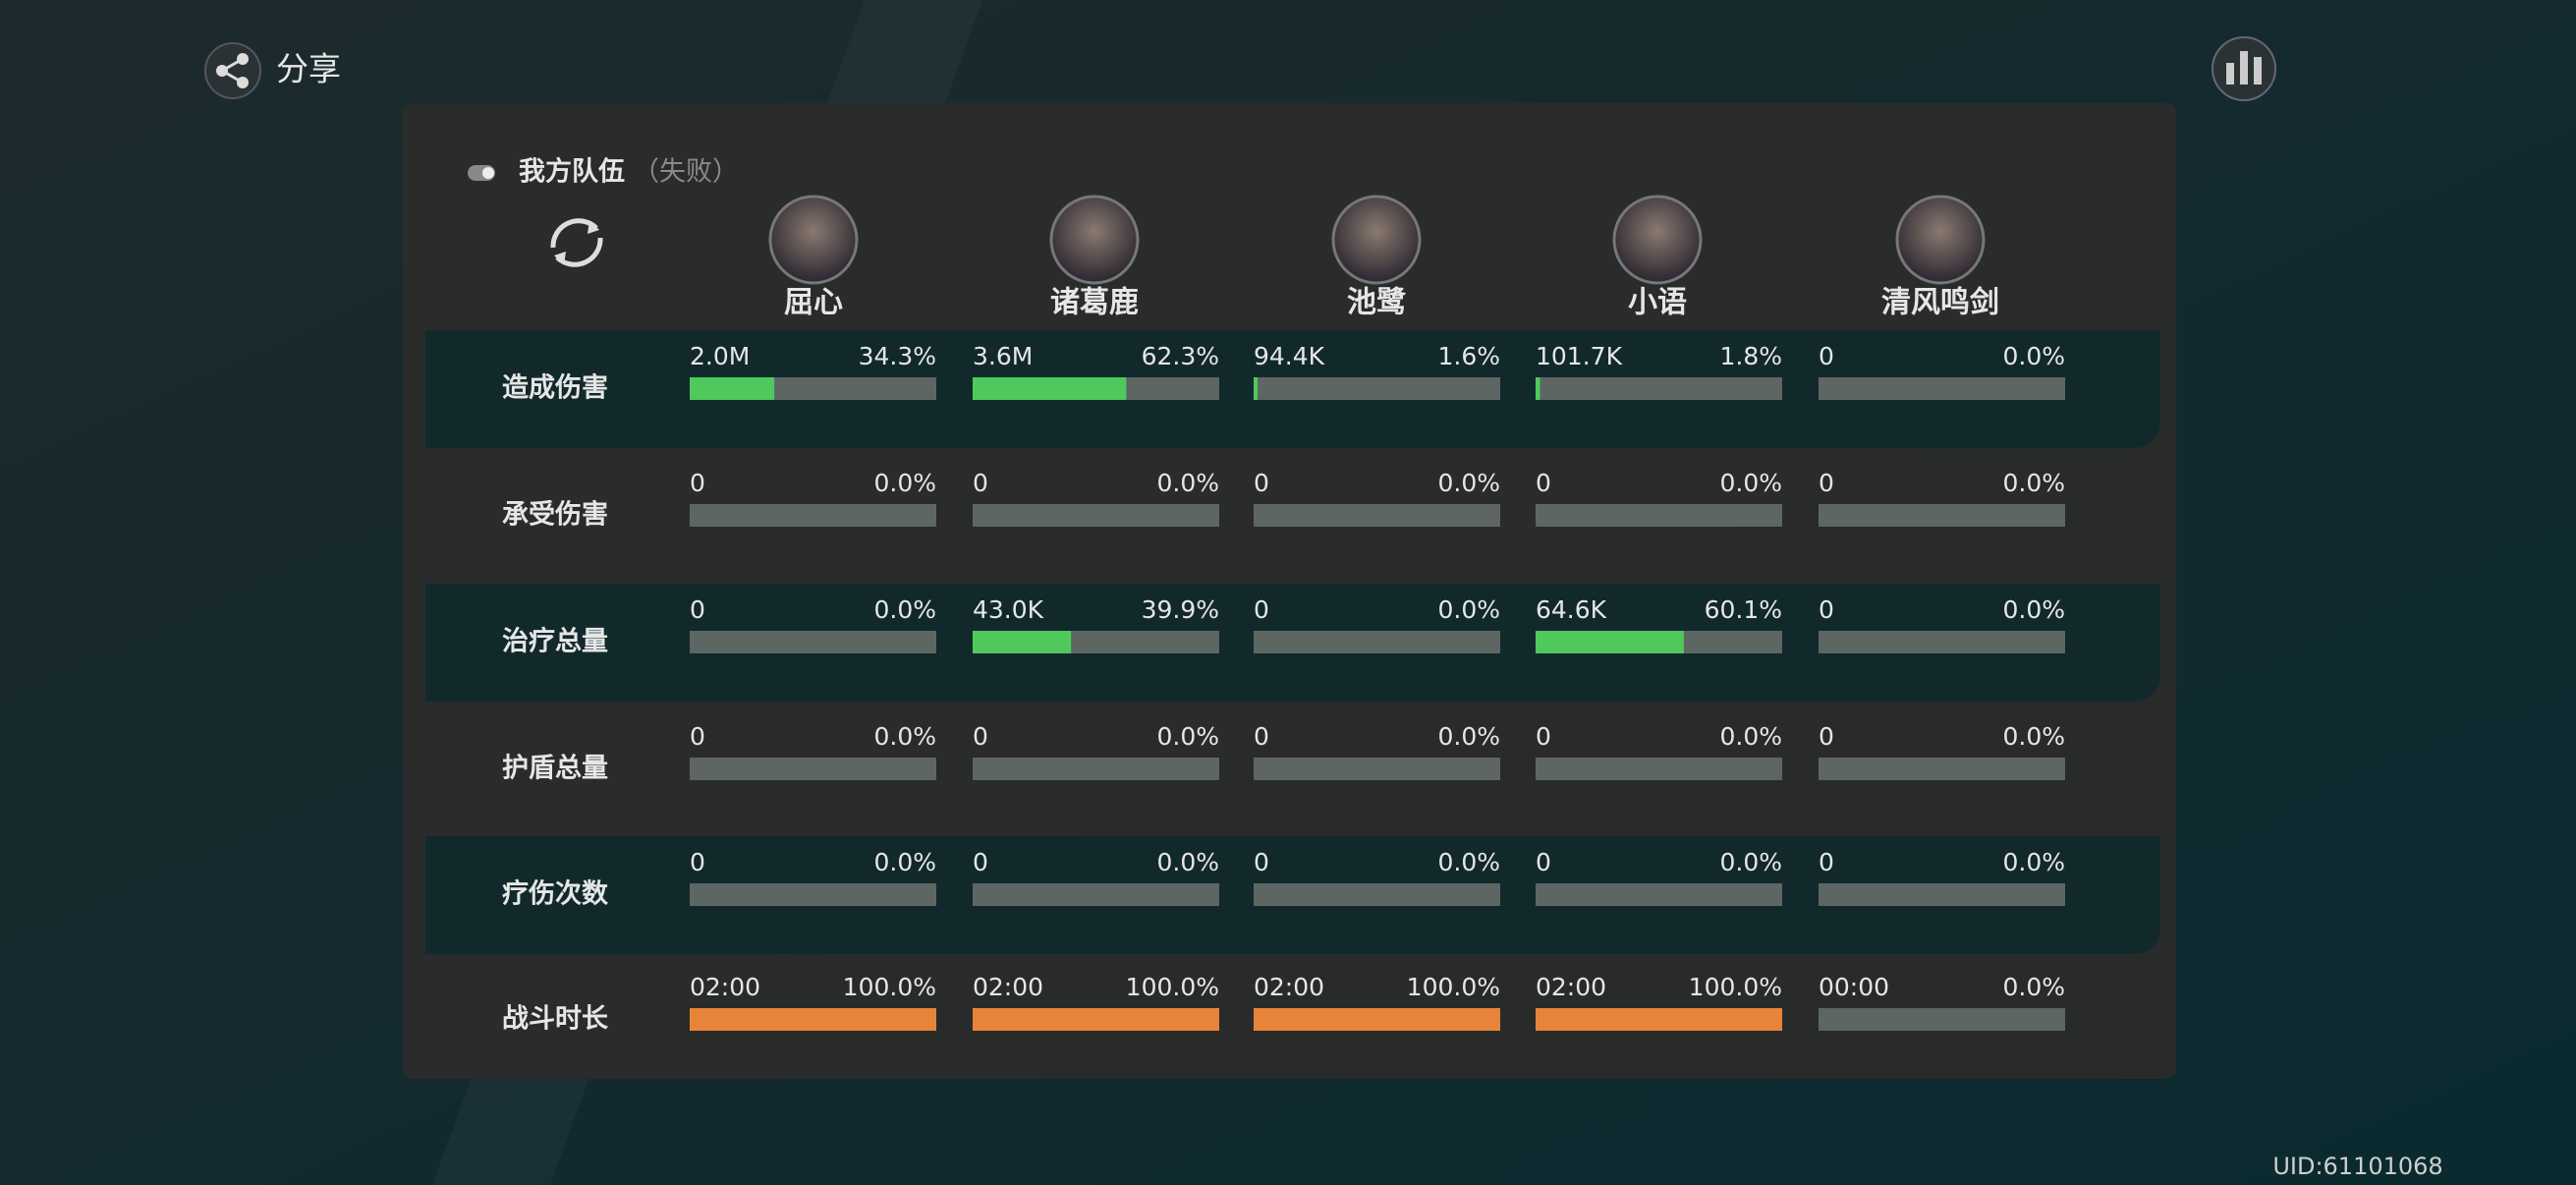  What do you see at coordinates (1289, 356) in the screenshot?
I see `cell-value: 94.4K` at bounding box center [1289, 356].